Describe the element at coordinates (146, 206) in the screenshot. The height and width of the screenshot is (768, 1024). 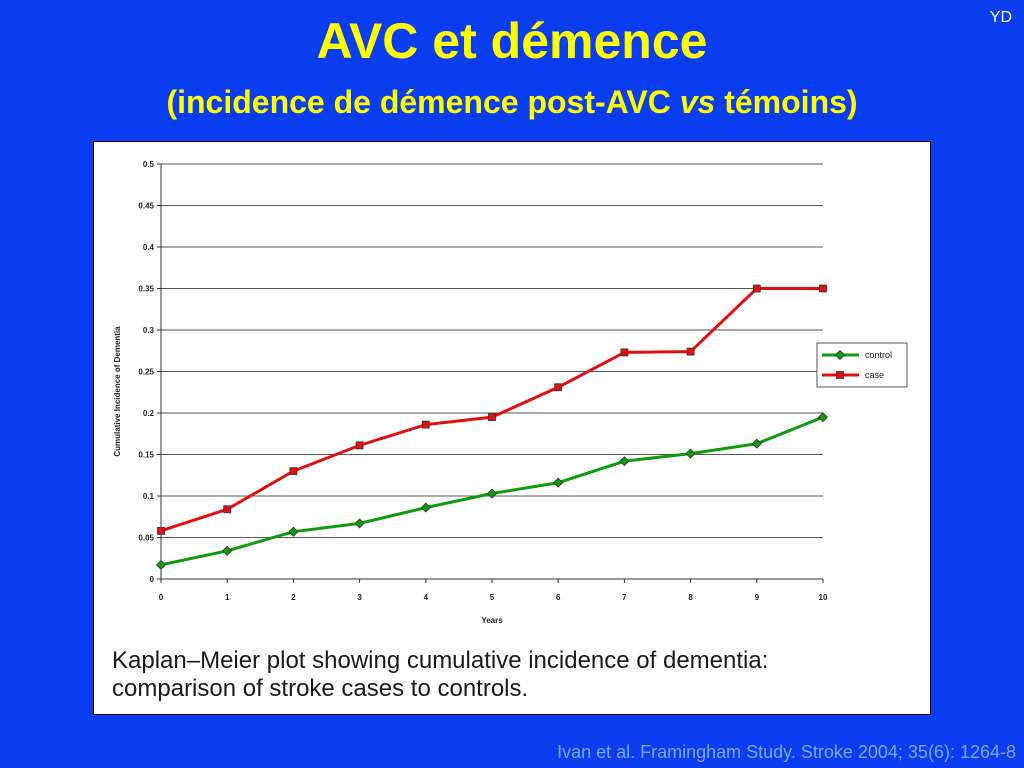
I see `y-tick-label: 0.45` at that location.